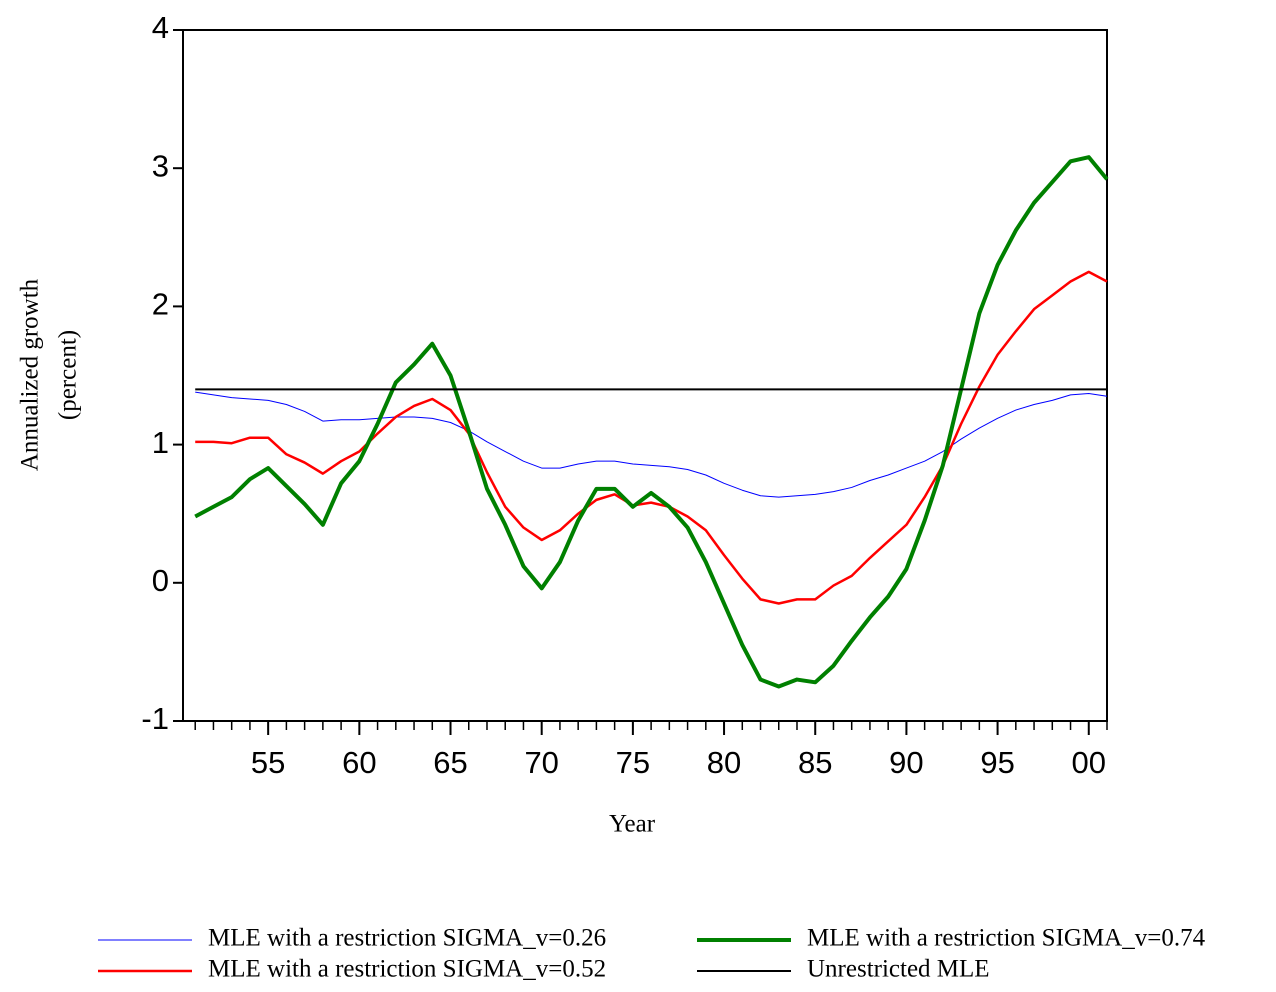  I want to click on legend-label: MLE with a restriction SIGMA_v=0.52, so click(407, 969).